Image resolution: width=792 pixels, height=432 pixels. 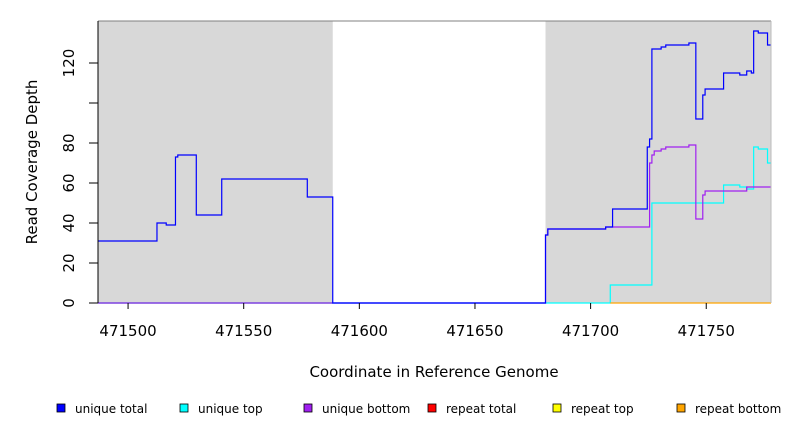 What do you see at coordinates (706, 331) in the screenshot?
I see `x-tick-label: 471750` at bounding box center [706, 331].